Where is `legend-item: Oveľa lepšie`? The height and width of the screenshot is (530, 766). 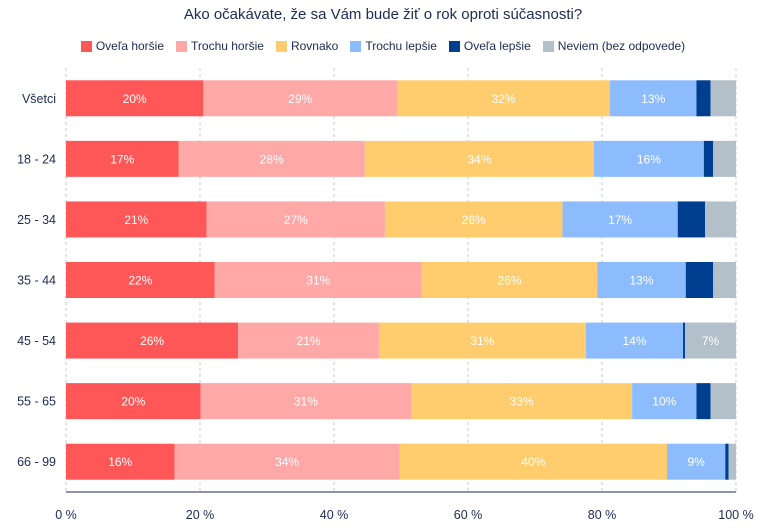 legend-item: Oveľa lepšie is located at coordinates (489, 46).